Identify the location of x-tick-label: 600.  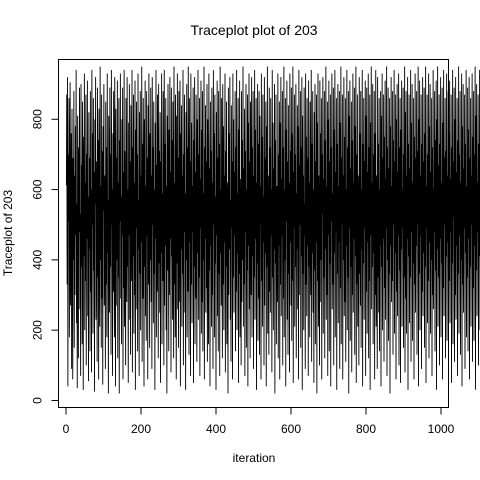
(291, 429).